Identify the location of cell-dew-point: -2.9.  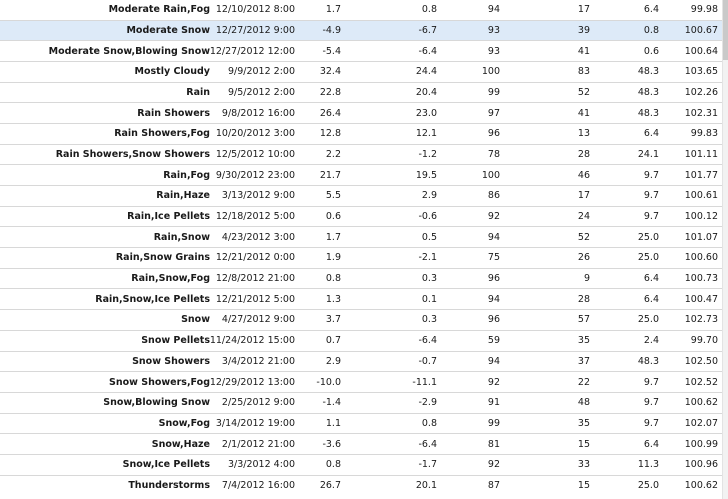
(427, 403).